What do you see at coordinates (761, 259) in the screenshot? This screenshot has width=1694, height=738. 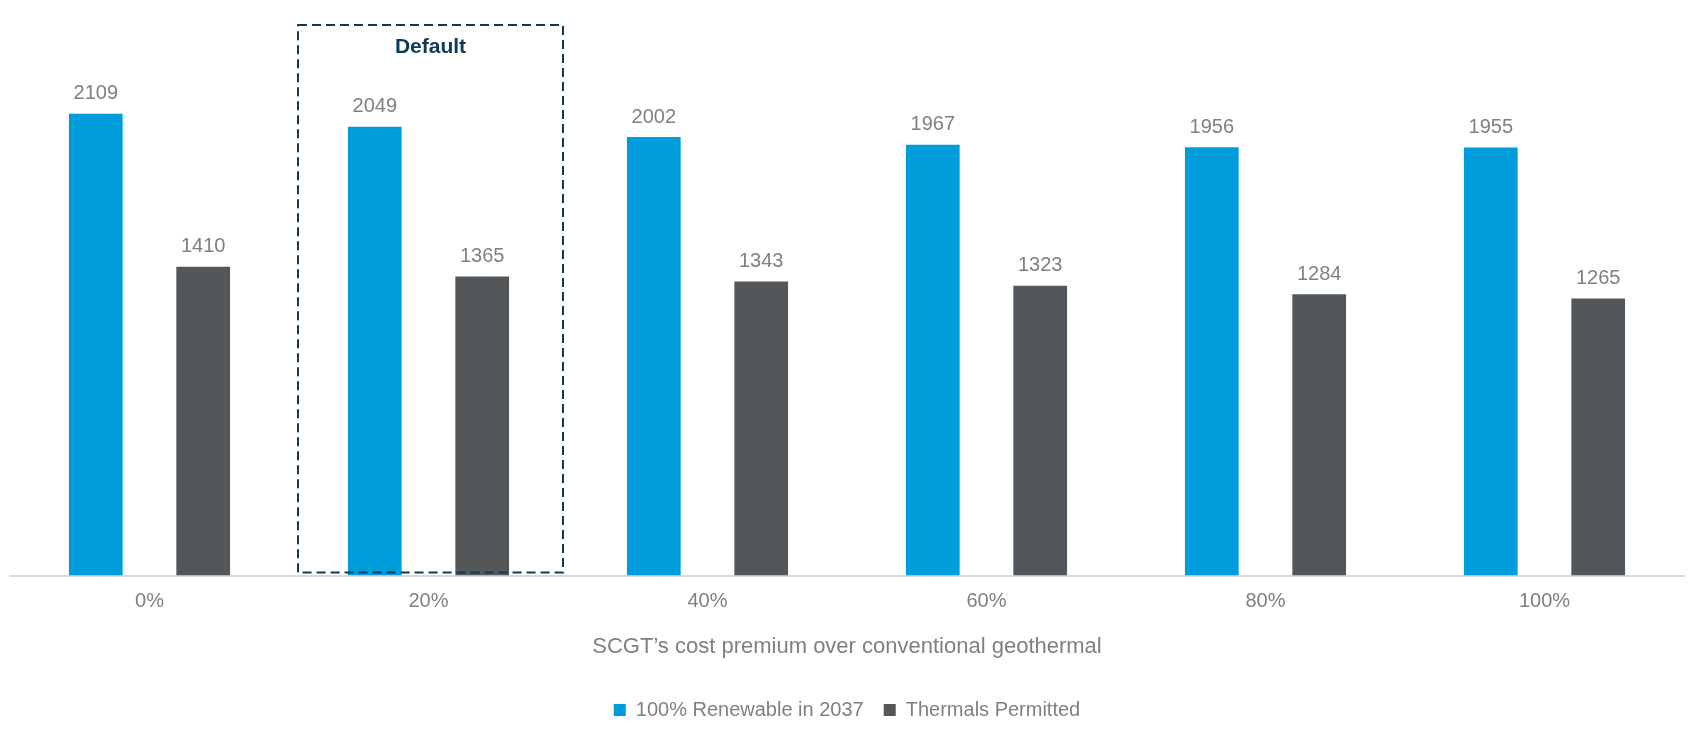 I see `data-label: 1343` at bounding box center [761, 259].